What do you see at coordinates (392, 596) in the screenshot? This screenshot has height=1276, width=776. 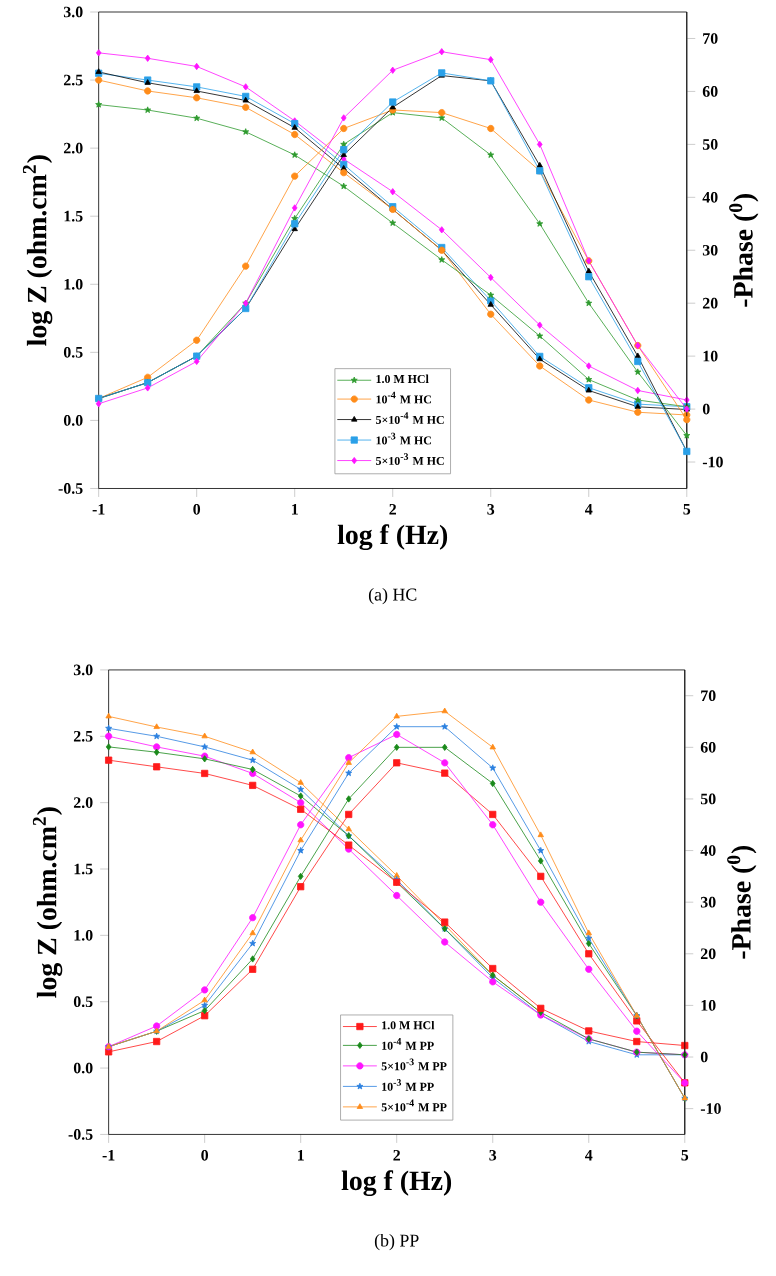 I see `text: (a) HC` at bounding box center [392, 596].